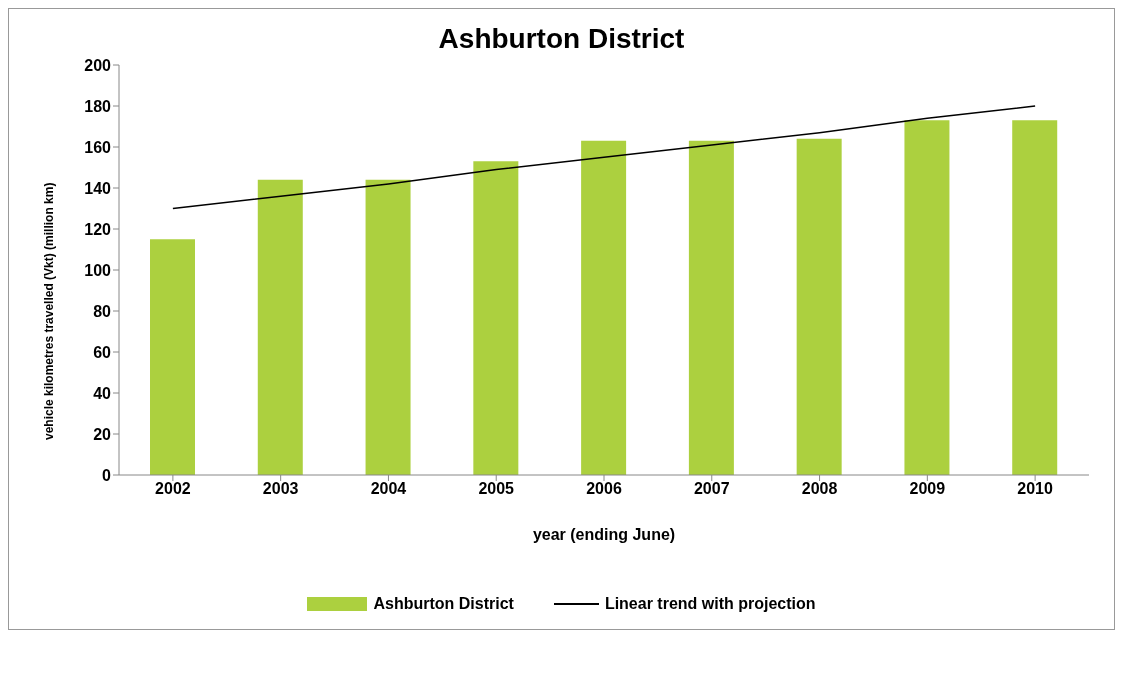  What do you see at coordinates (604, 534) in the screenshot?
I see `x-axis-title: year (ending June)` at bounding box center [604, 534].